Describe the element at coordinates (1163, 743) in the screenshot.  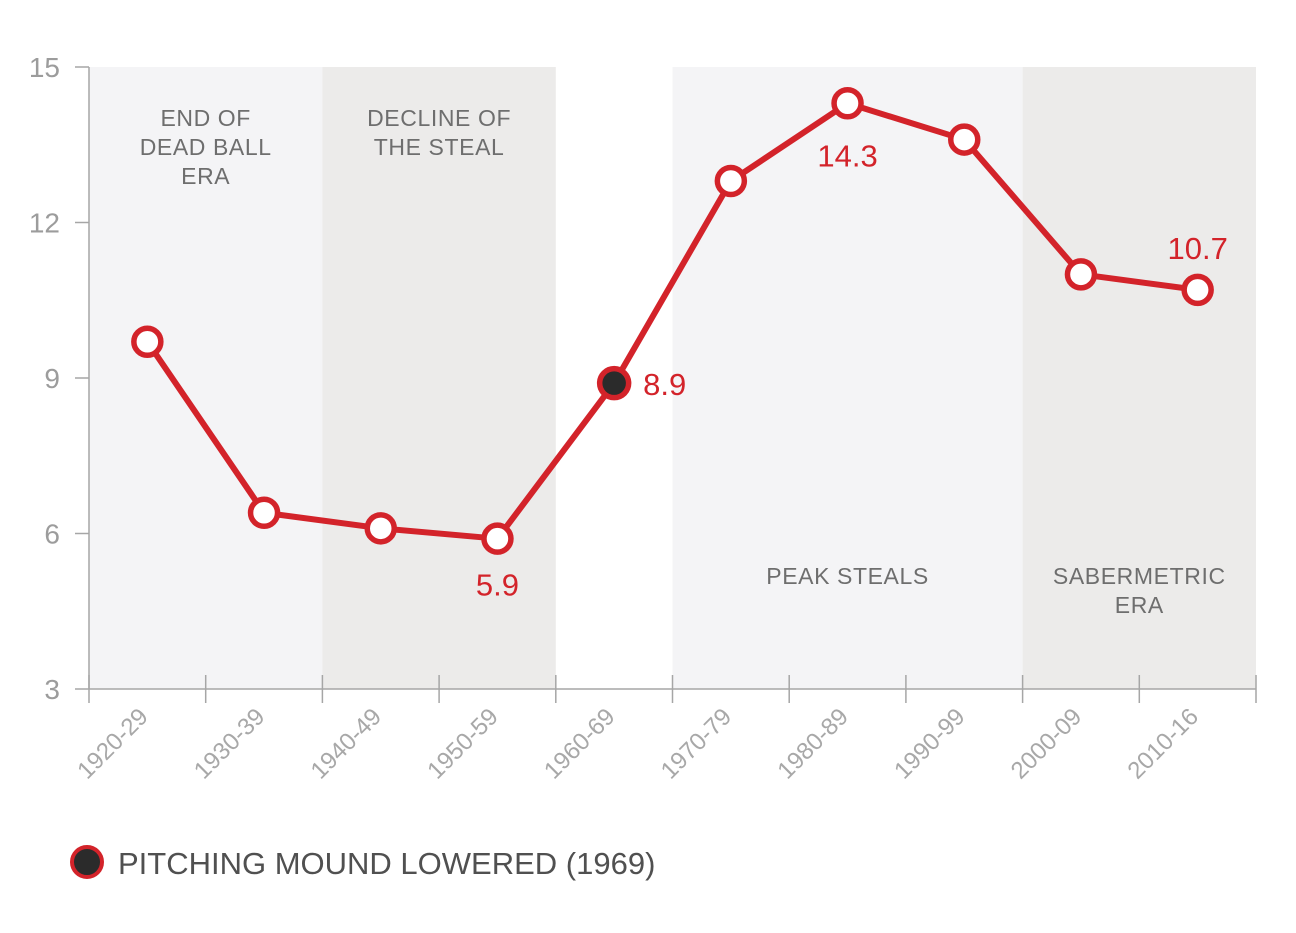
I see `x-tick-label-2010-16: 2010-16` at that location.